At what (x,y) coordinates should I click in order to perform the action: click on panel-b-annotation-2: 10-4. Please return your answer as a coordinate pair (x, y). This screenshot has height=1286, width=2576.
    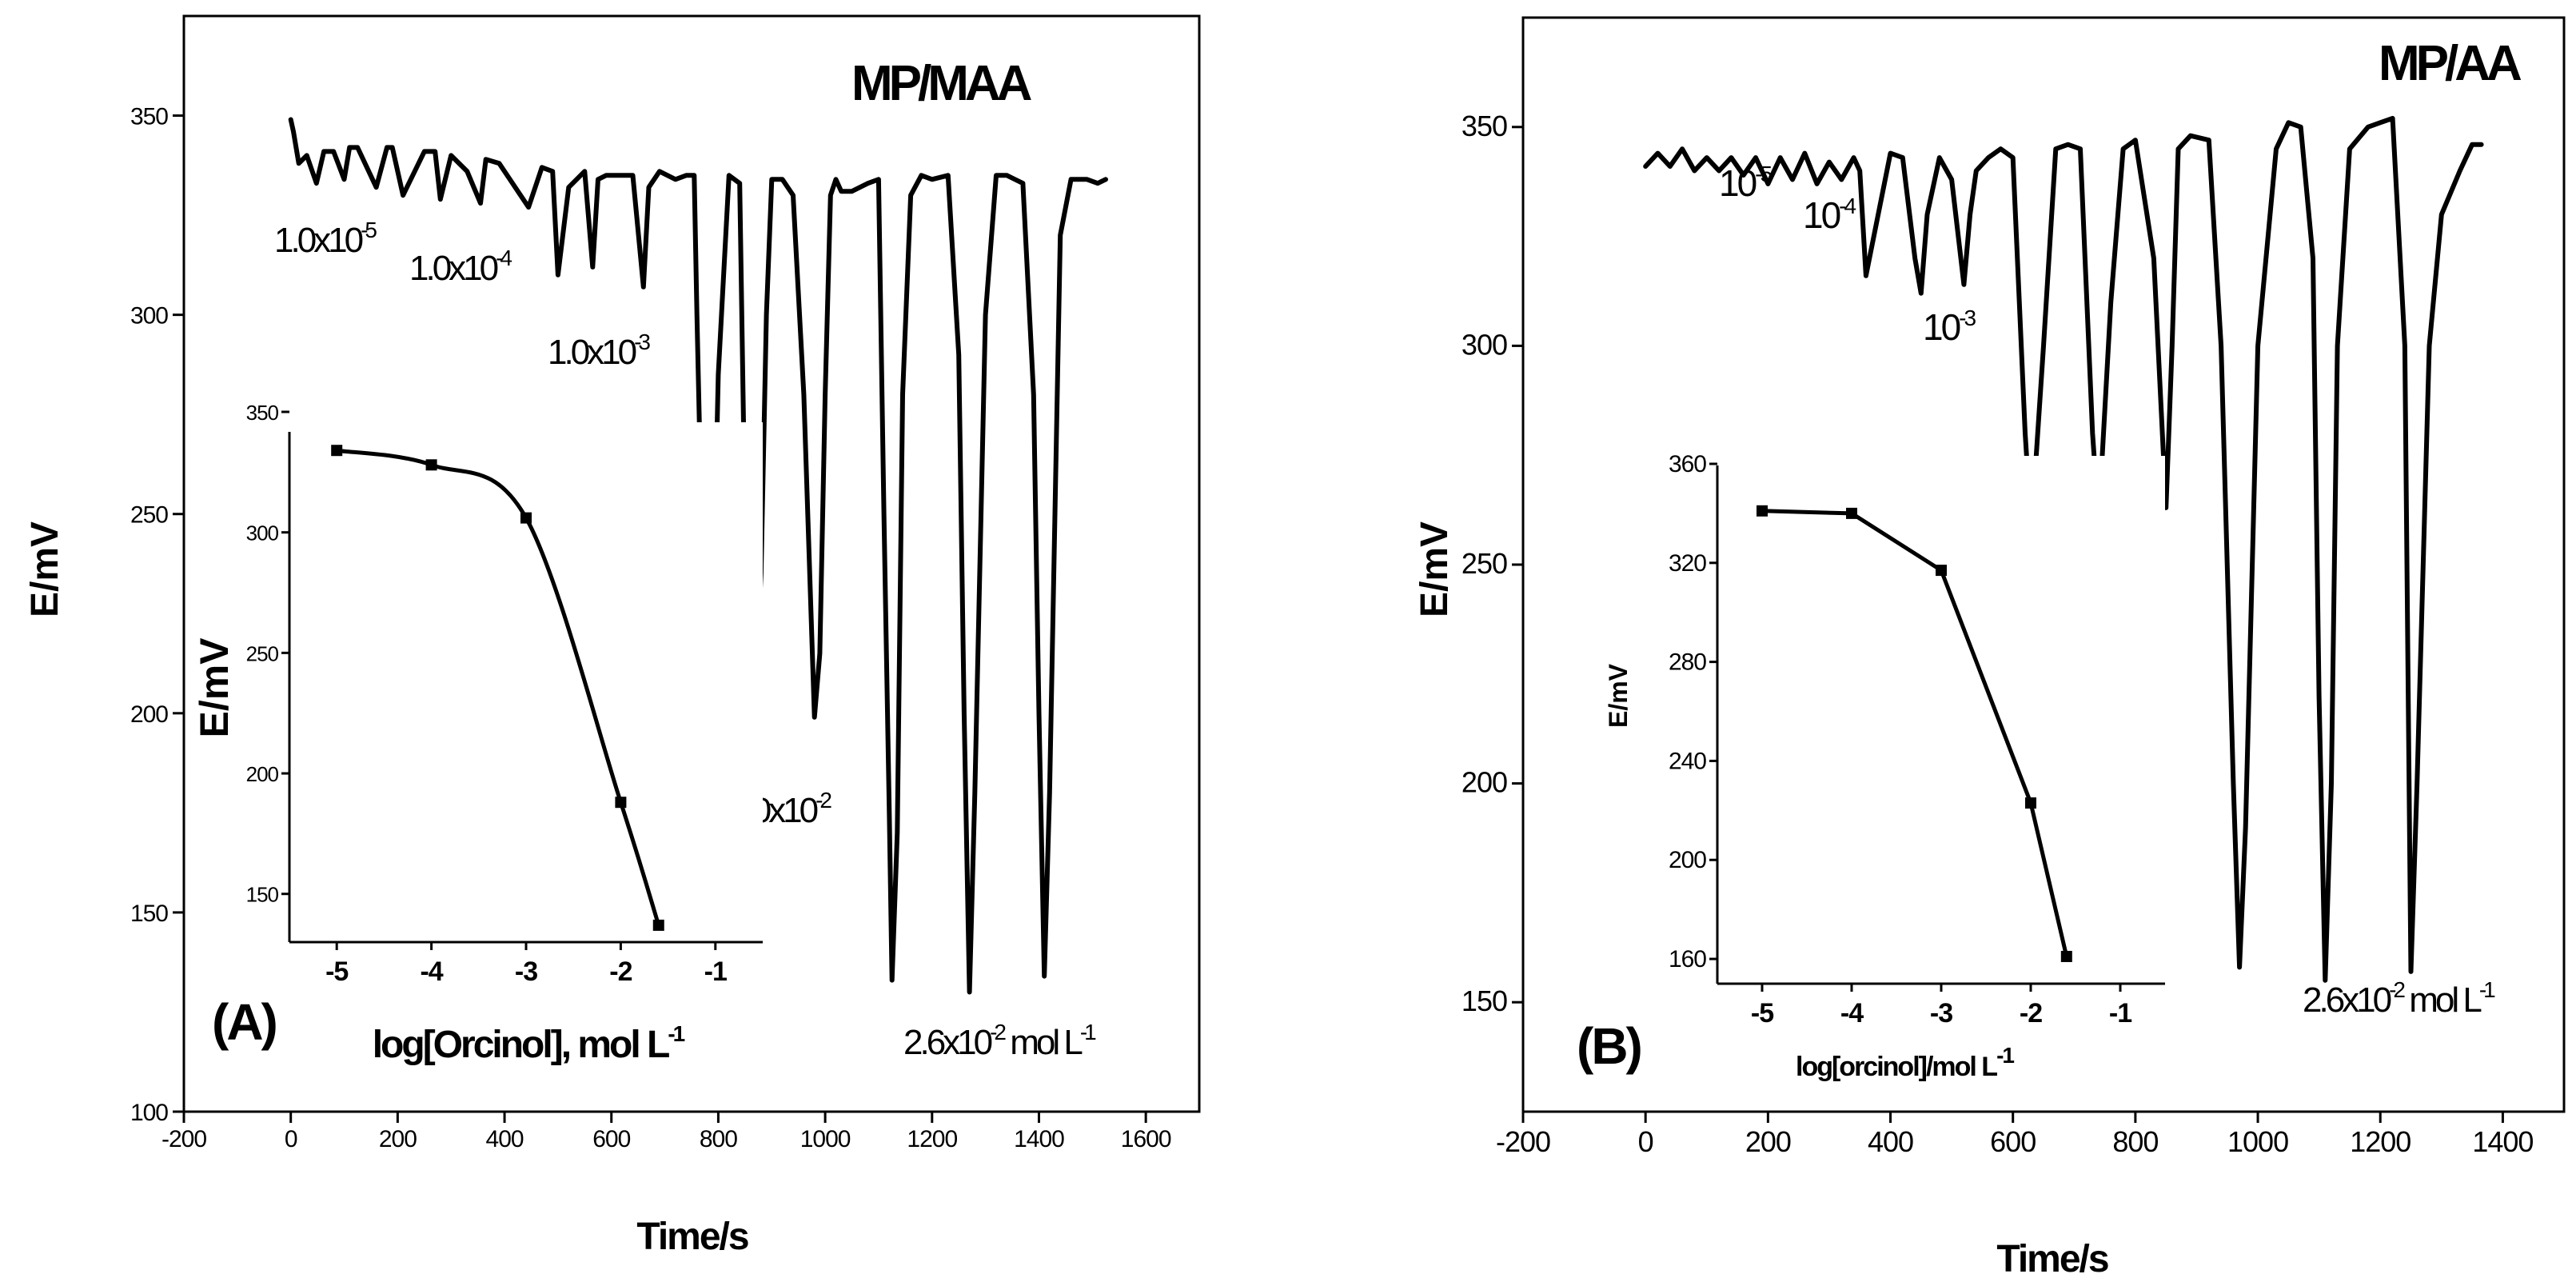
    Looking at the image, I should click on (1830, 215).